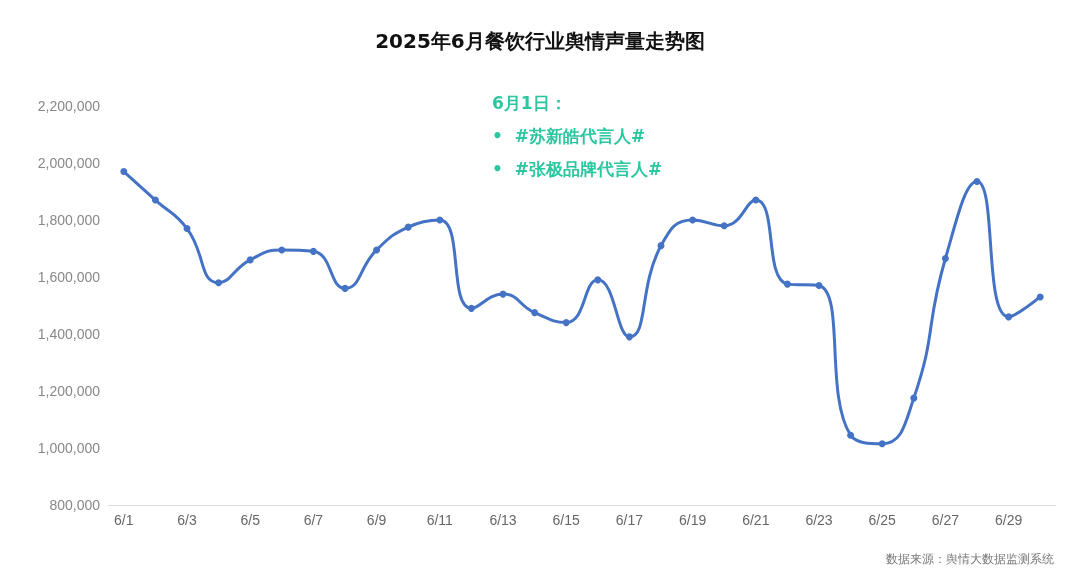  I want to click on x-tick-label: 6/5, so click(250, 520).